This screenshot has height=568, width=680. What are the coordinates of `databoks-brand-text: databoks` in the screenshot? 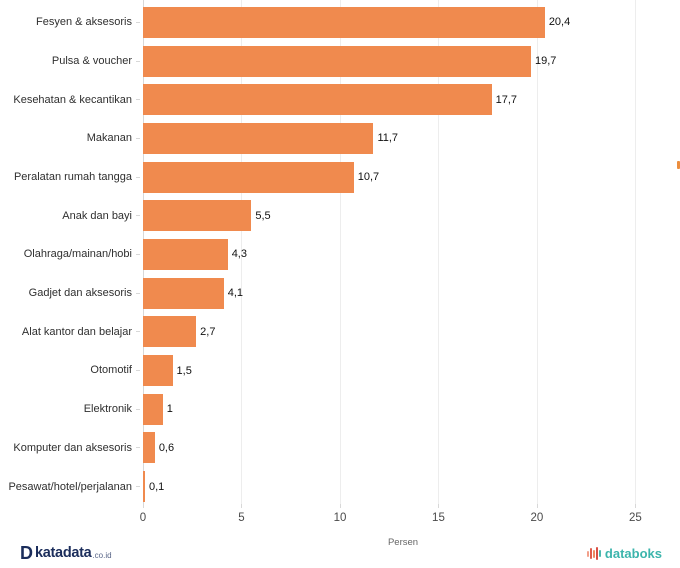 It's located at (633, 553).